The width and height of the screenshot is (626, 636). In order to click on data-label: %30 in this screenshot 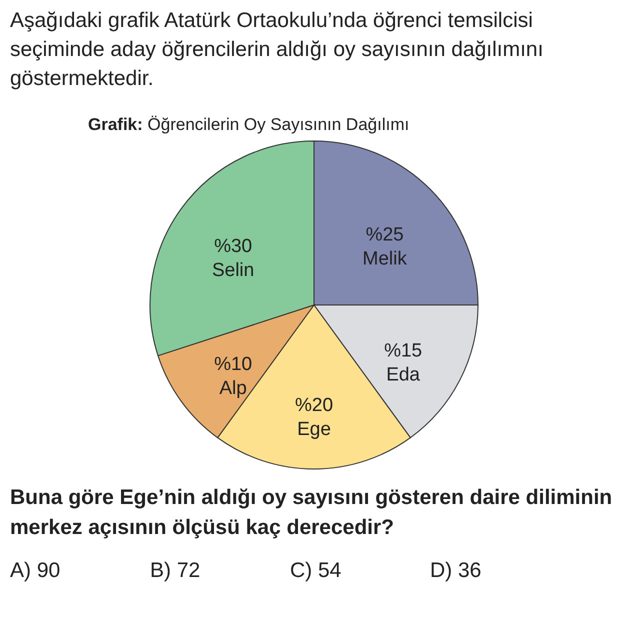, I will do `click(233, 247)`.